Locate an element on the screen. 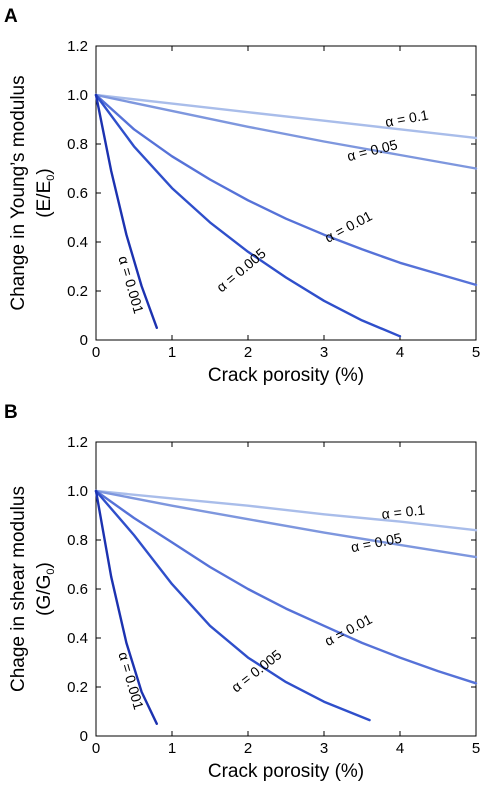 Image resolution: width=484 pixels, height=787 pixels. panel-b-y-tick-label: 0 is located at coordinates (84, 736).